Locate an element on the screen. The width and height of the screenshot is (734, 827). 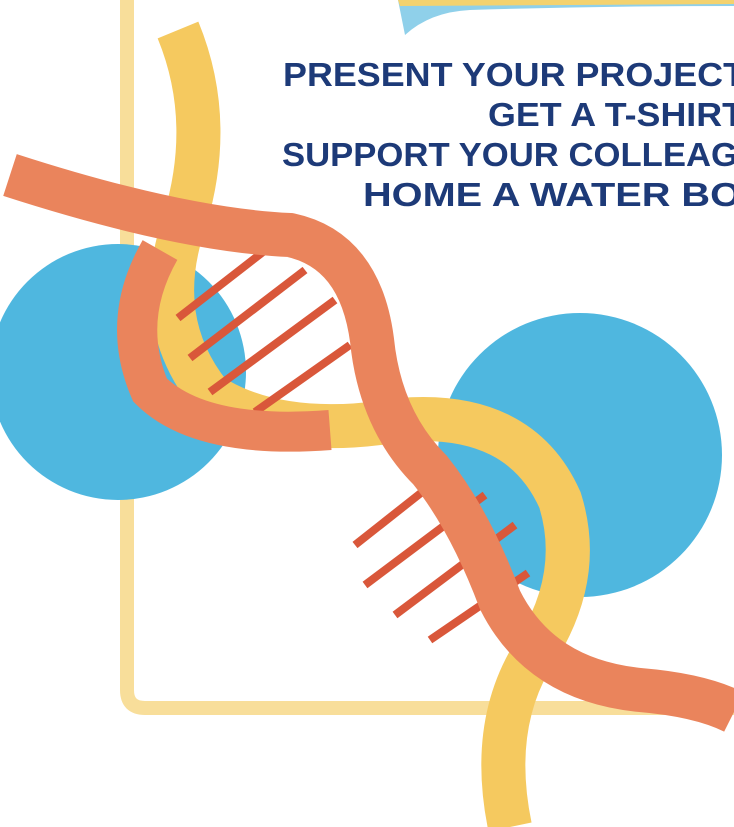
headline-line: PRESENT YOUR PROJECT is located at coordinates (508, 74).